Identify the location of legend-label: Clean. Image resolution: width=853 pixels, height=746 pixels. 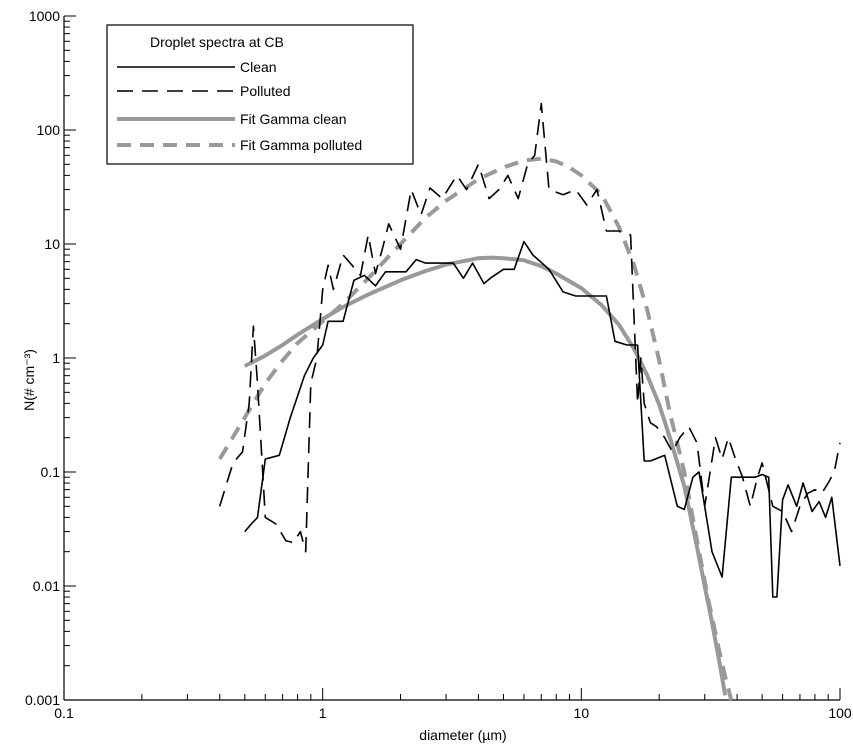
(258, 67).